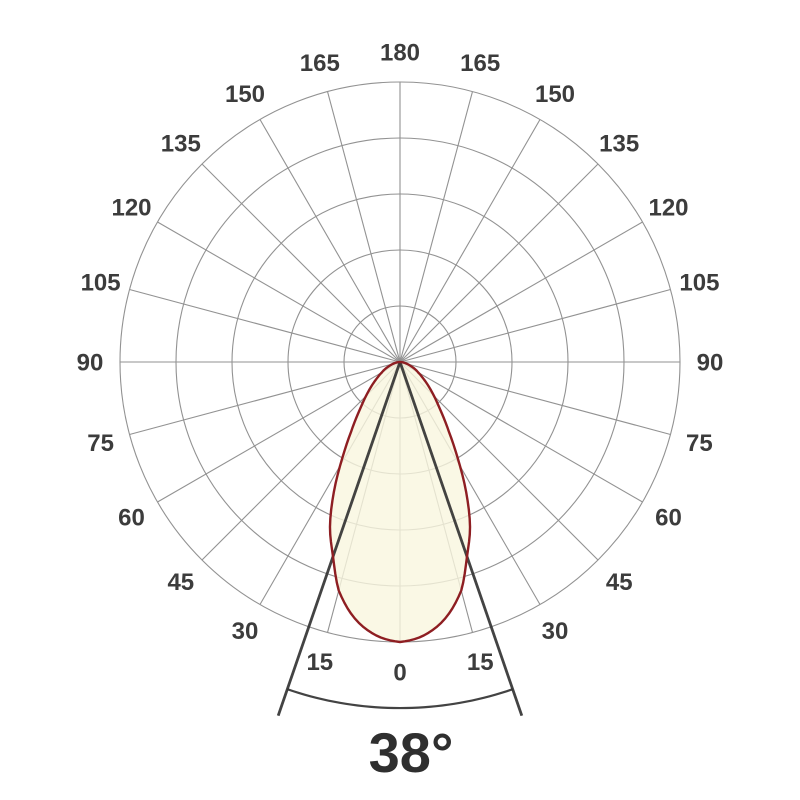 The height and width of the screenshot is (800, 800). I want to click on intensity-lobe-outline, so click(400, 502).